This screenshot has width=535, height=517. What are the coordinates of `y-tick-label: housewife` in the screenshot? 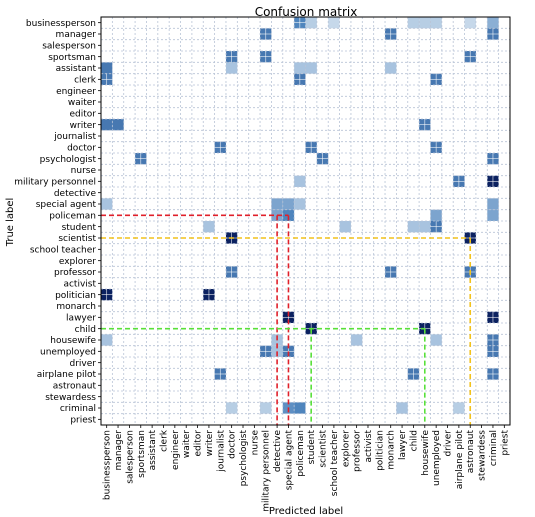 It's located at (73, 341).